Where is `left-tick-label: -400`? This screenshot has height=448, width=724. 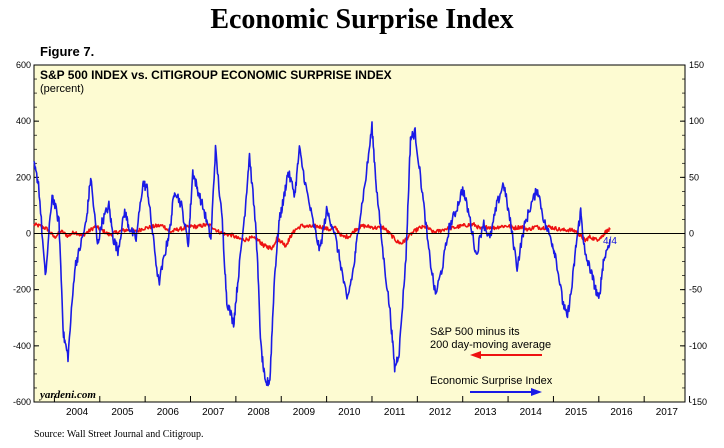
left-tick-label: -400 is located at coordinates (22, 346).